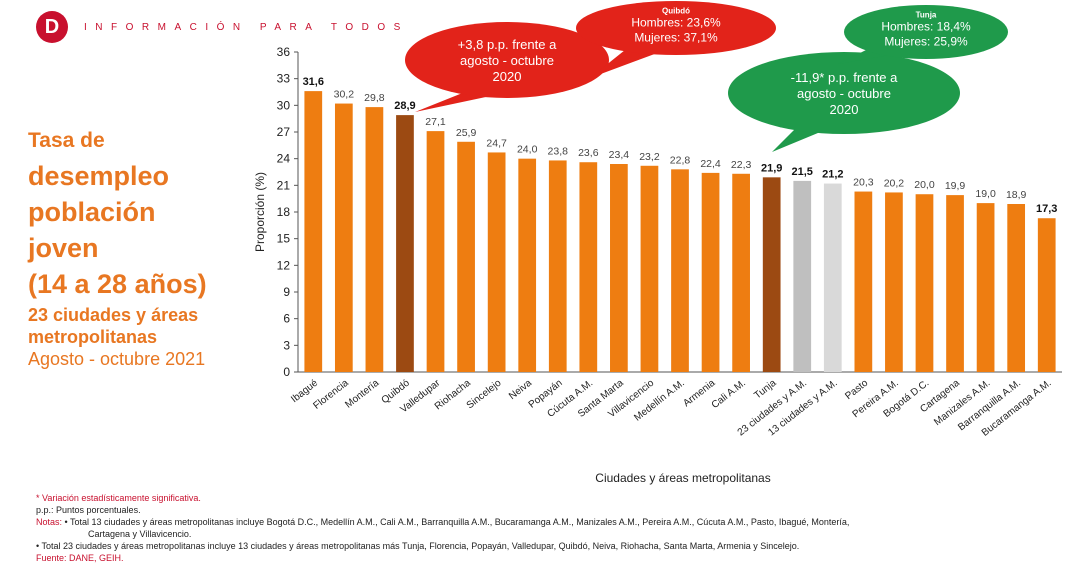  Describe the element at coordinates (374, 98) in the screenshot. I see `bar-value-label: 29,8` at that location.